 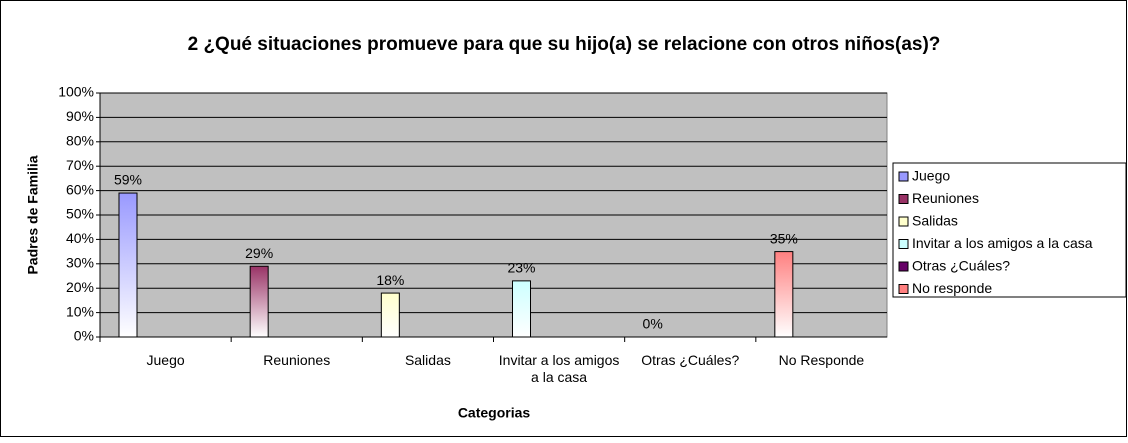 I want to click on x-tick-label: Juego, so click(x=165, y=360).